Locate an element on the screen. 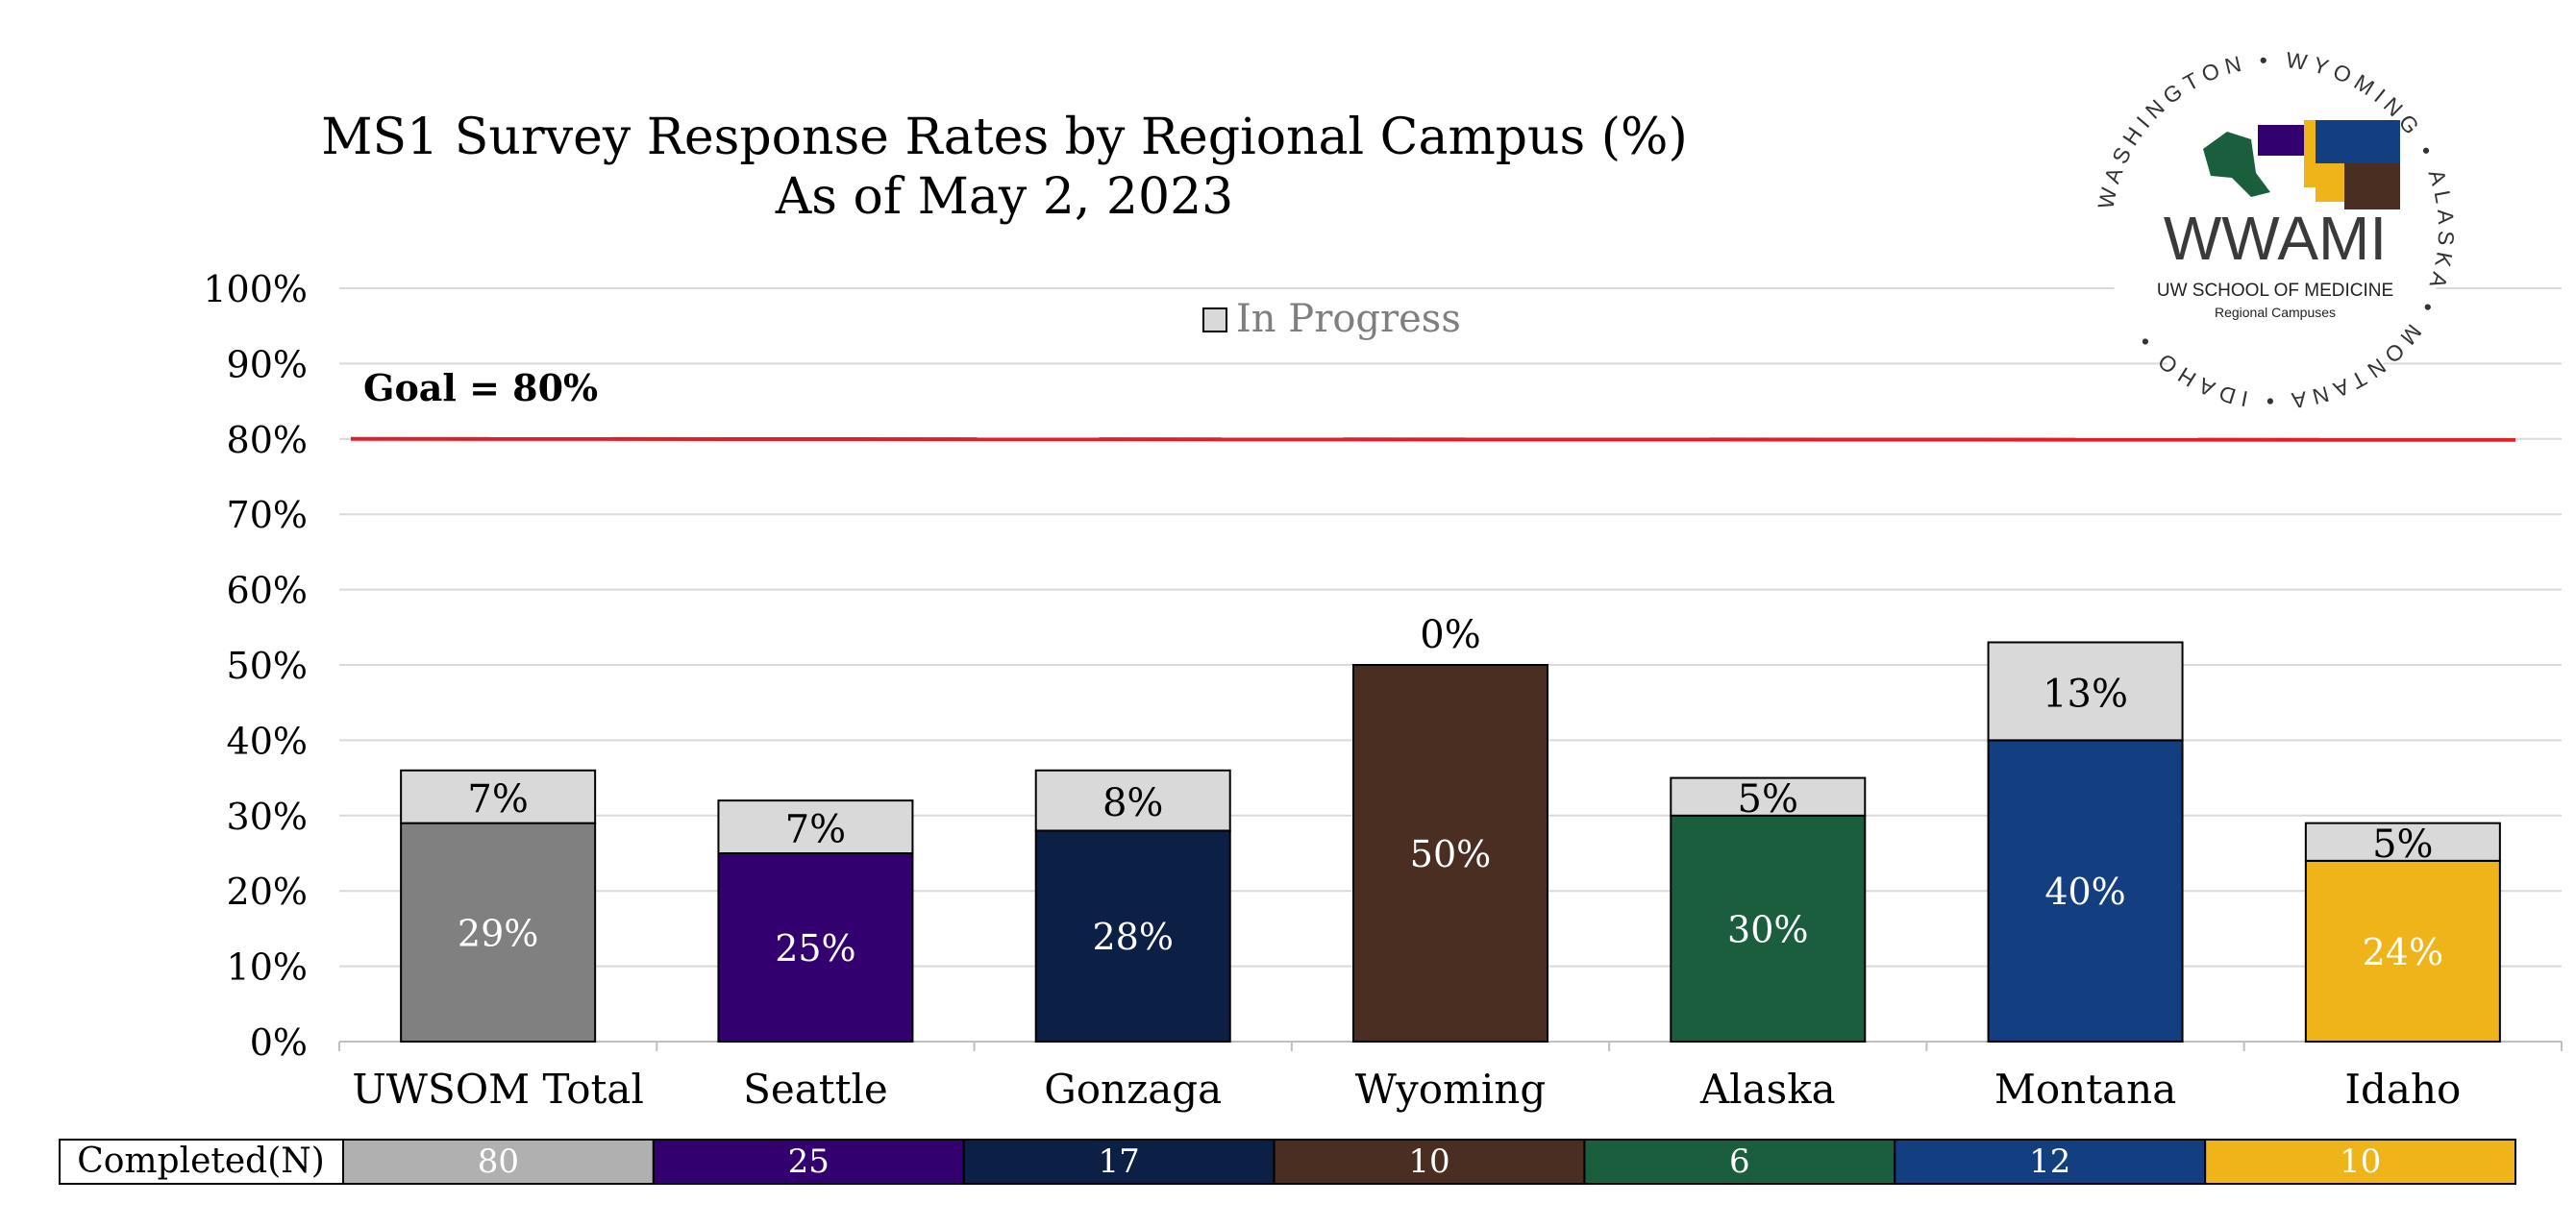 The image size is (2576, 1228). x-tick-label: Idaho is located at coordinates (2402, 1089).